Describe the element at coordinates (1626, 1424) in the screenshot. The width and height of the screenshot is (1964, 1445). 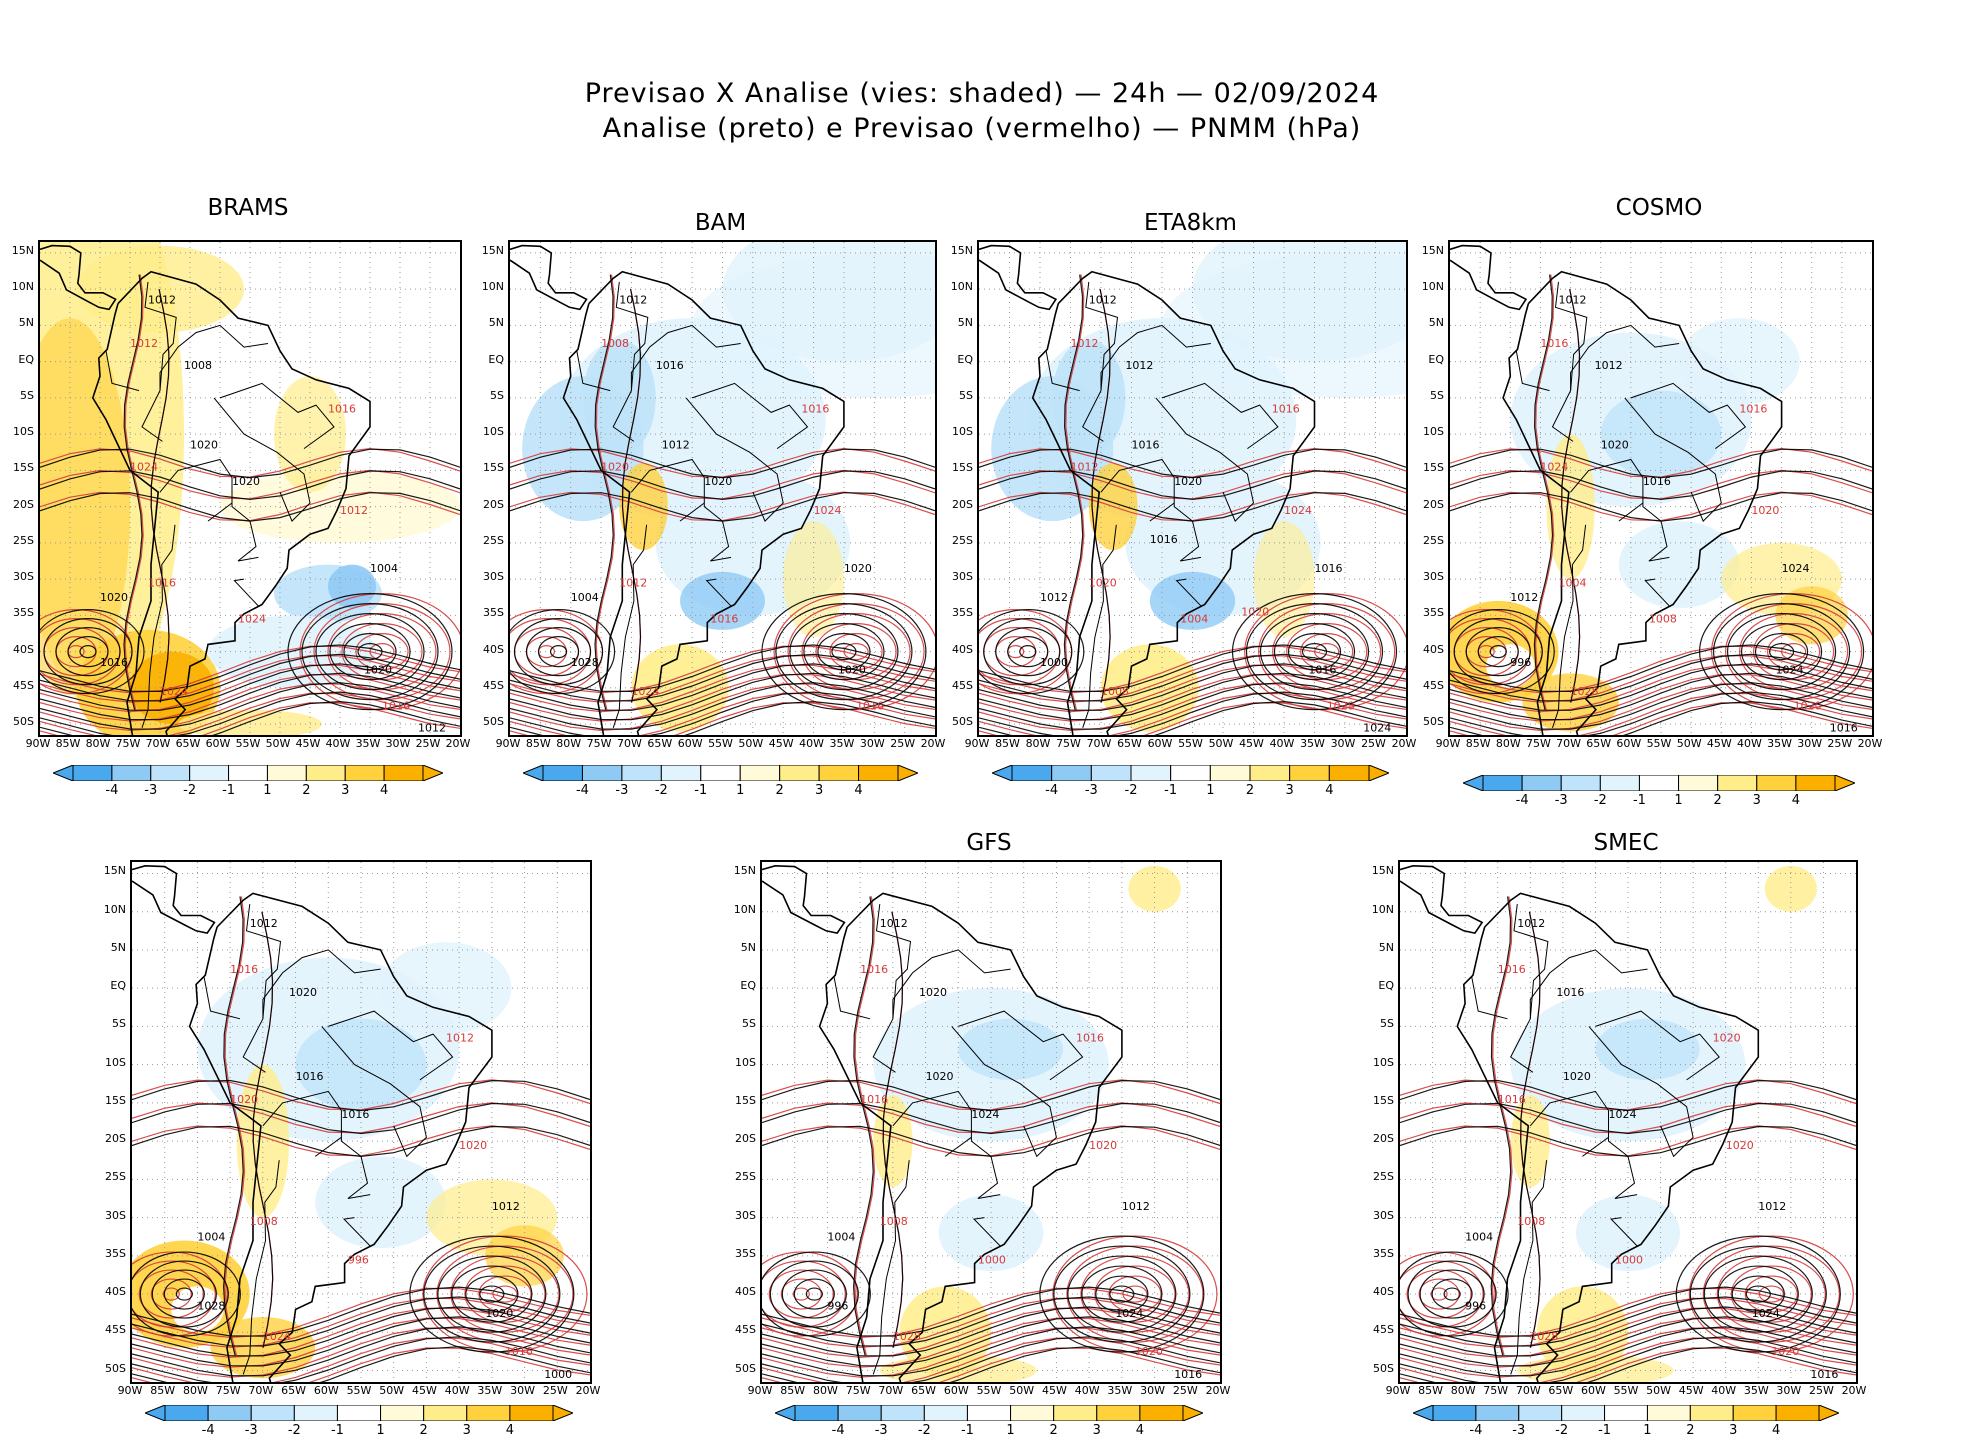
I see `colorbar-smec: -4 -3 -2 -1 1 2 3 4` at that location.